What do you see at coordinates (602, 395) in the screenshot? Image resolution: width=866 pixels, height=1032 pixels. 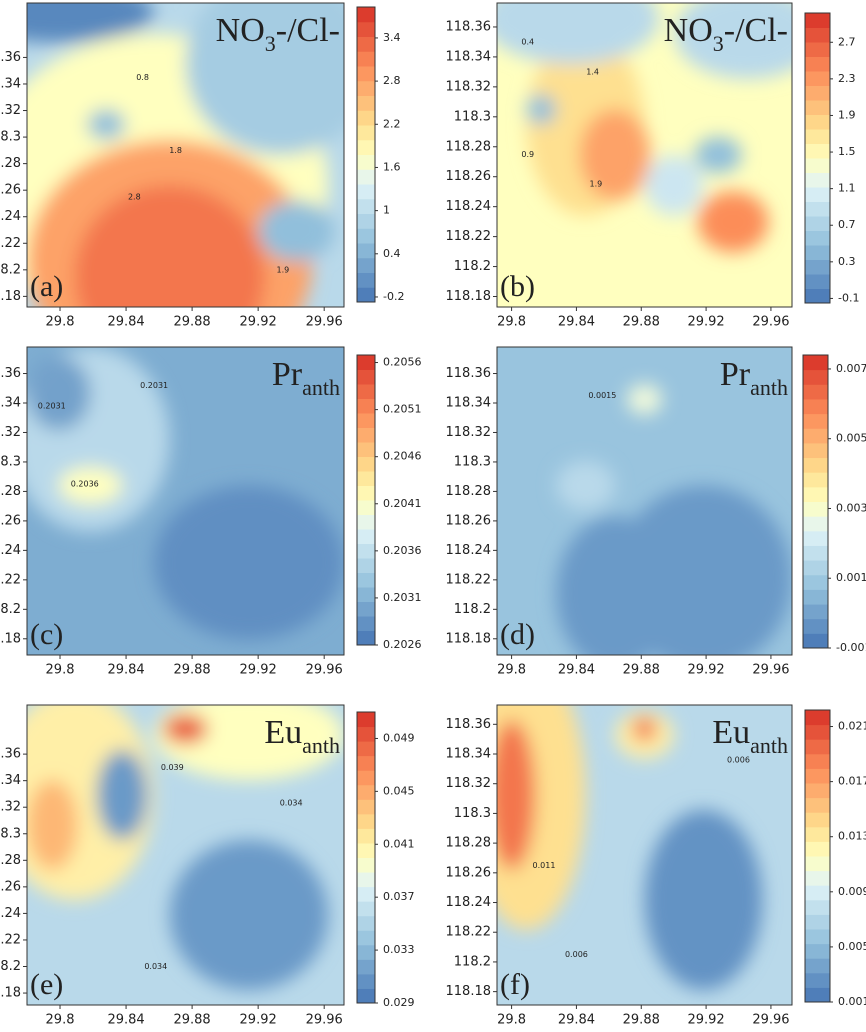 I see `contour-label: 0.0015` at bounding box center [602, 395].